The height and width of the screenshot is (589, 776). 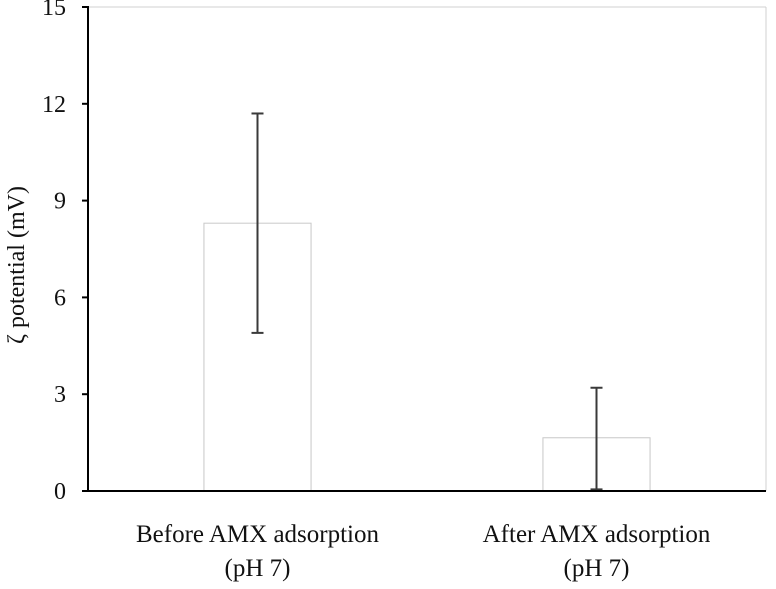 I want to click on x-category-label-2-line-2: (pH 7), so click(x=597, y=568).